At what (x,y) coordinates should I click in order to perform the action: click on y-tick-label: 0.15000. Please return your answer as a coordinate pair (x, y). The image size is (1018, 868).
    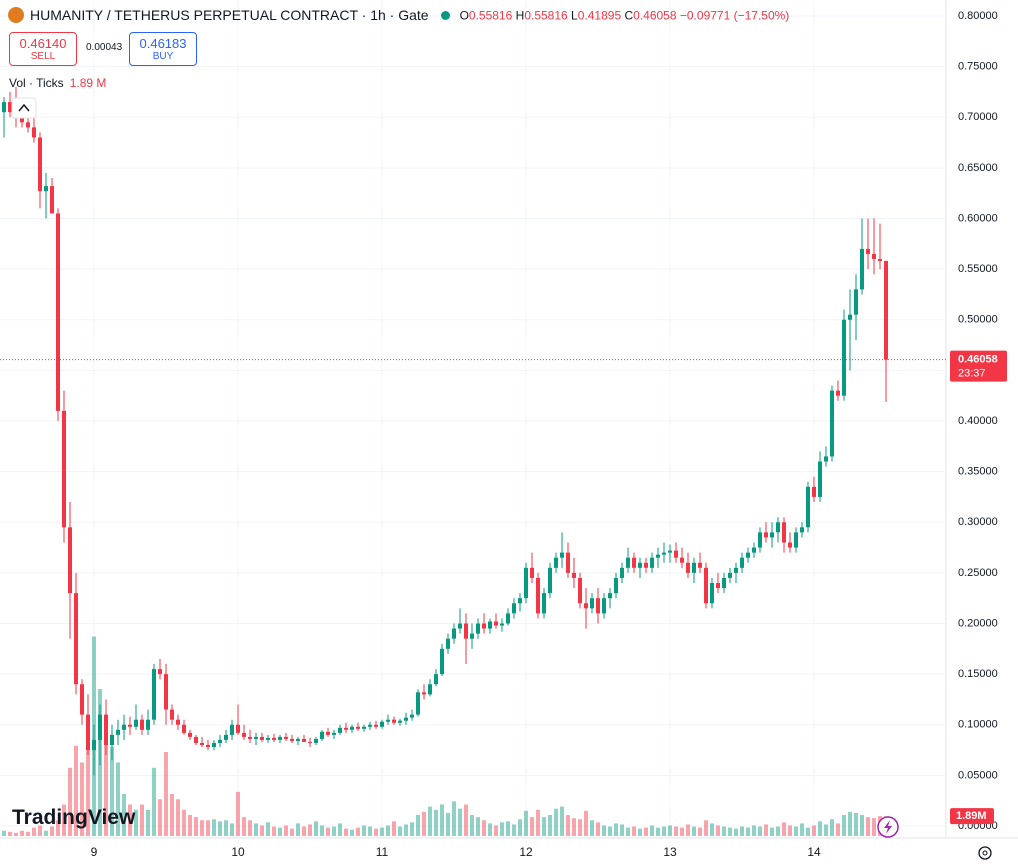
    Looking at the image, I should click on (978, 674).